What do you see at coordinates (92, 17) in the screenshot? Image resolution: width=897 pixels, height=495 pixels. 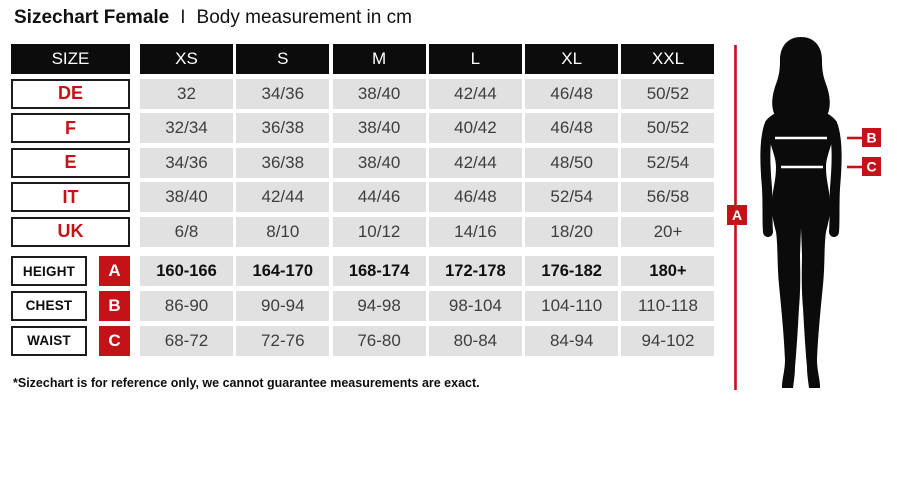 I see `title-main: Sizechart Female` at bounding box center [92, 17].